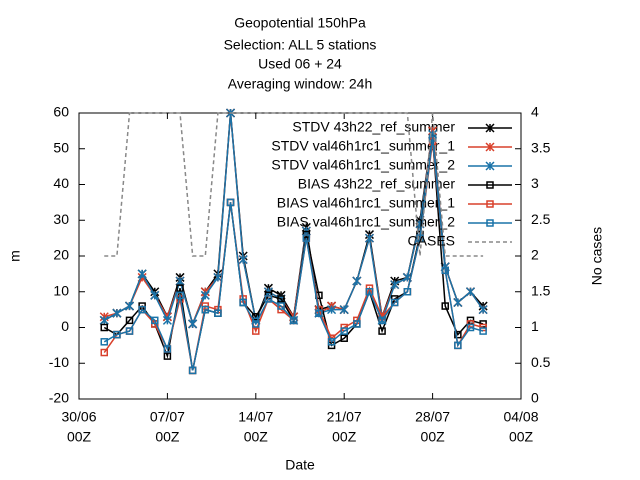  I want to click on y2-axis-label: No cases, so click(597, 256).